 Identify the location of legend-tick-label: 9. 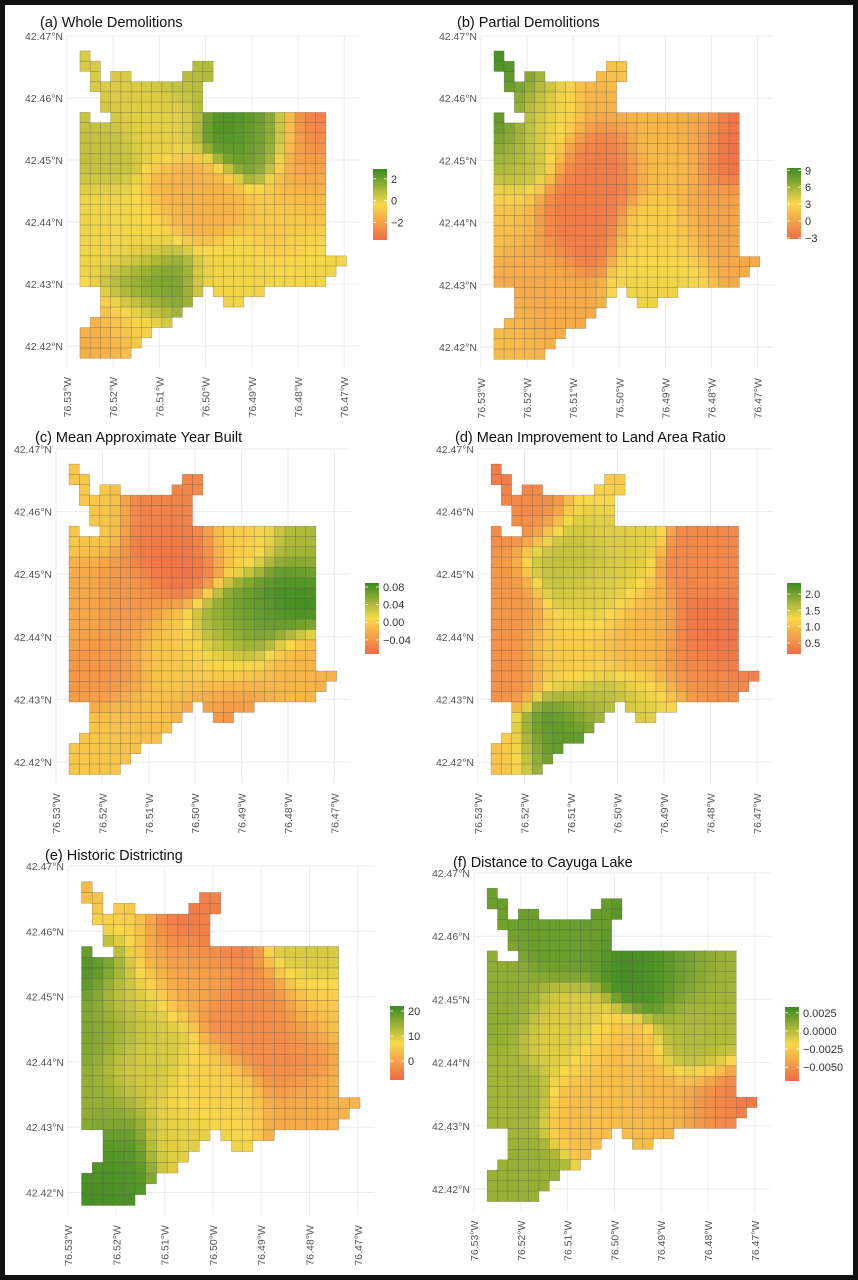
(808, 171).